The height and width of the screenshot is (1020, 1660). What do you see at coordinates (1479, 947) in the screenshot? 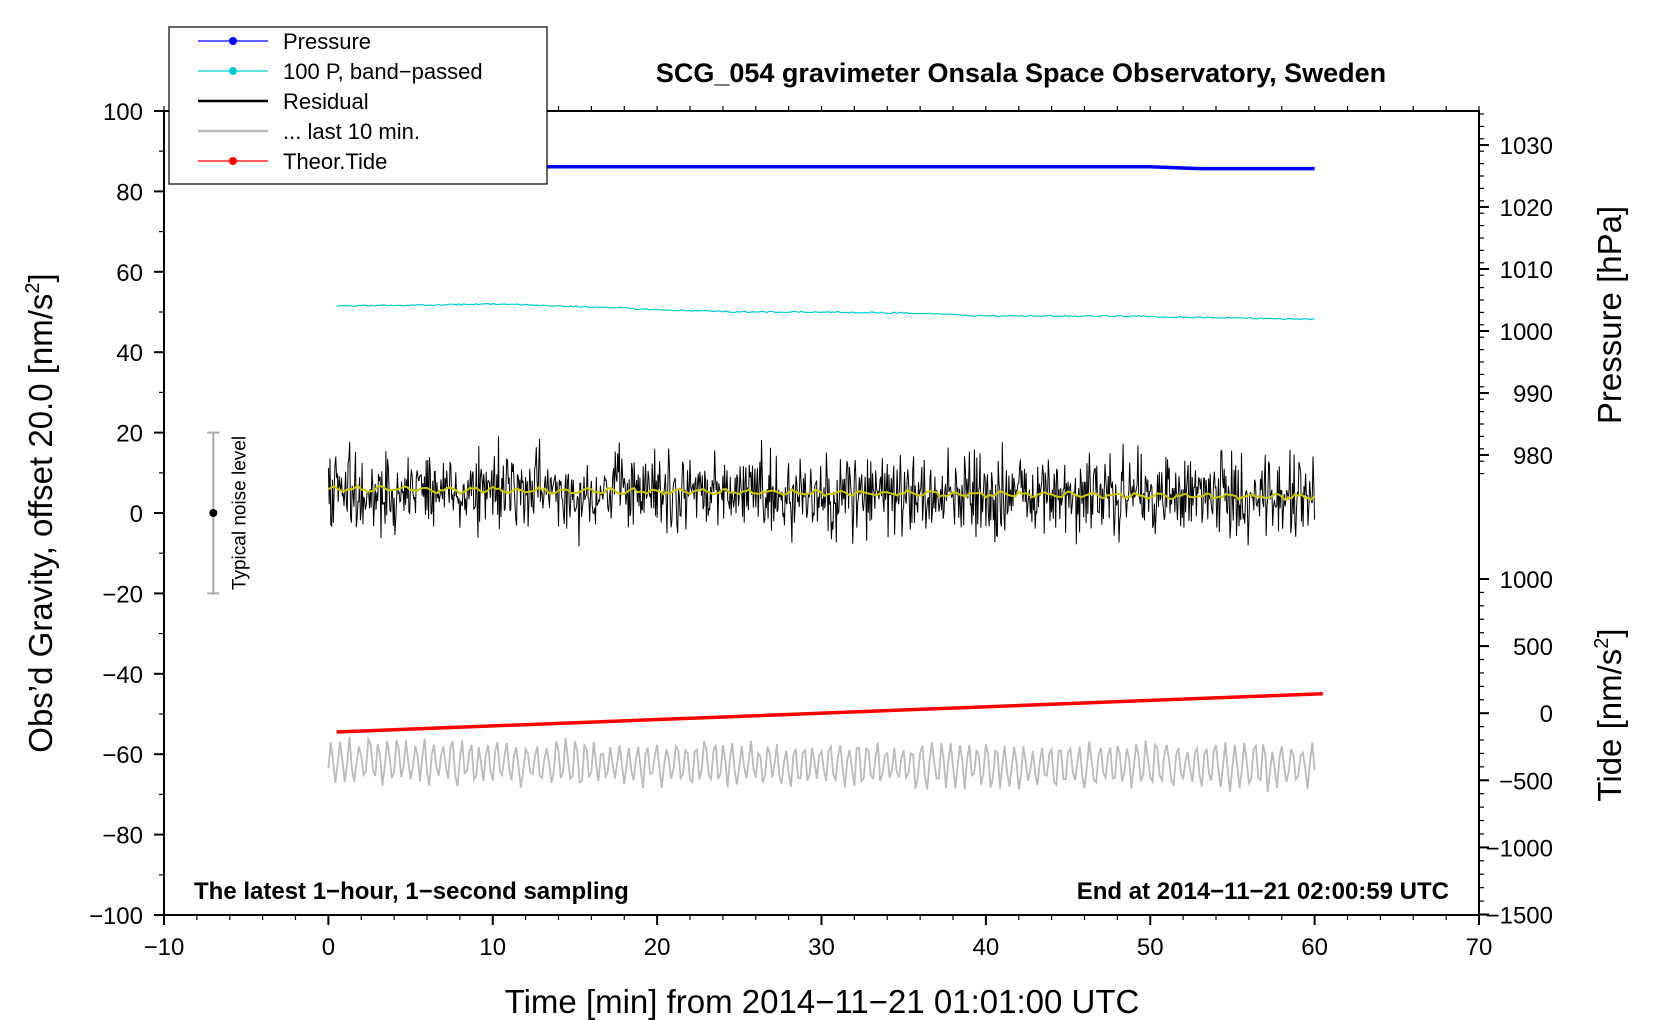
I see `x-tick-label: 70` at bounding box center [1479, 947].